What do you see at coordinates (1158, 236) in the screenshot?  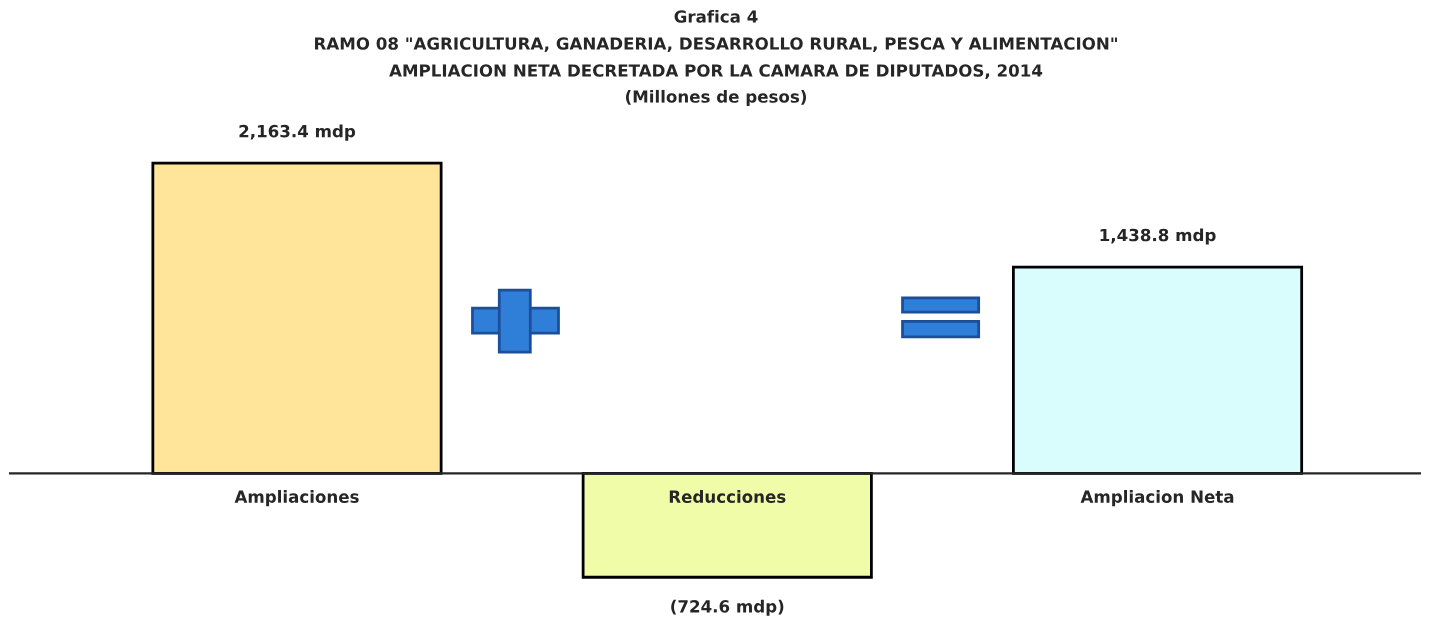 I see `data-label: 1,438.8 mdp` at bounding box center [1158, 236].